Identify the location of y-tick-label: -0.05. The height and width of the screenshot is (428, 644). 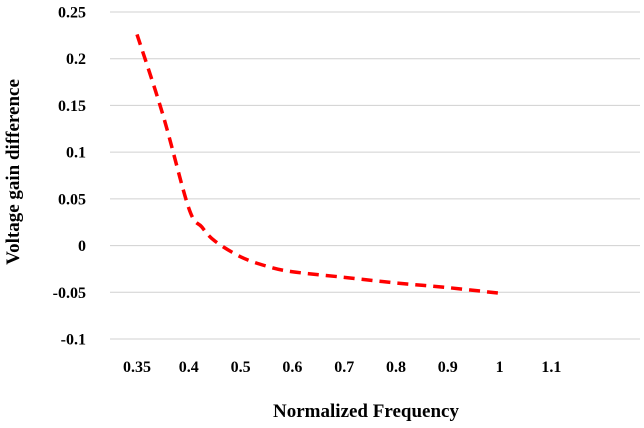
(69, 293).